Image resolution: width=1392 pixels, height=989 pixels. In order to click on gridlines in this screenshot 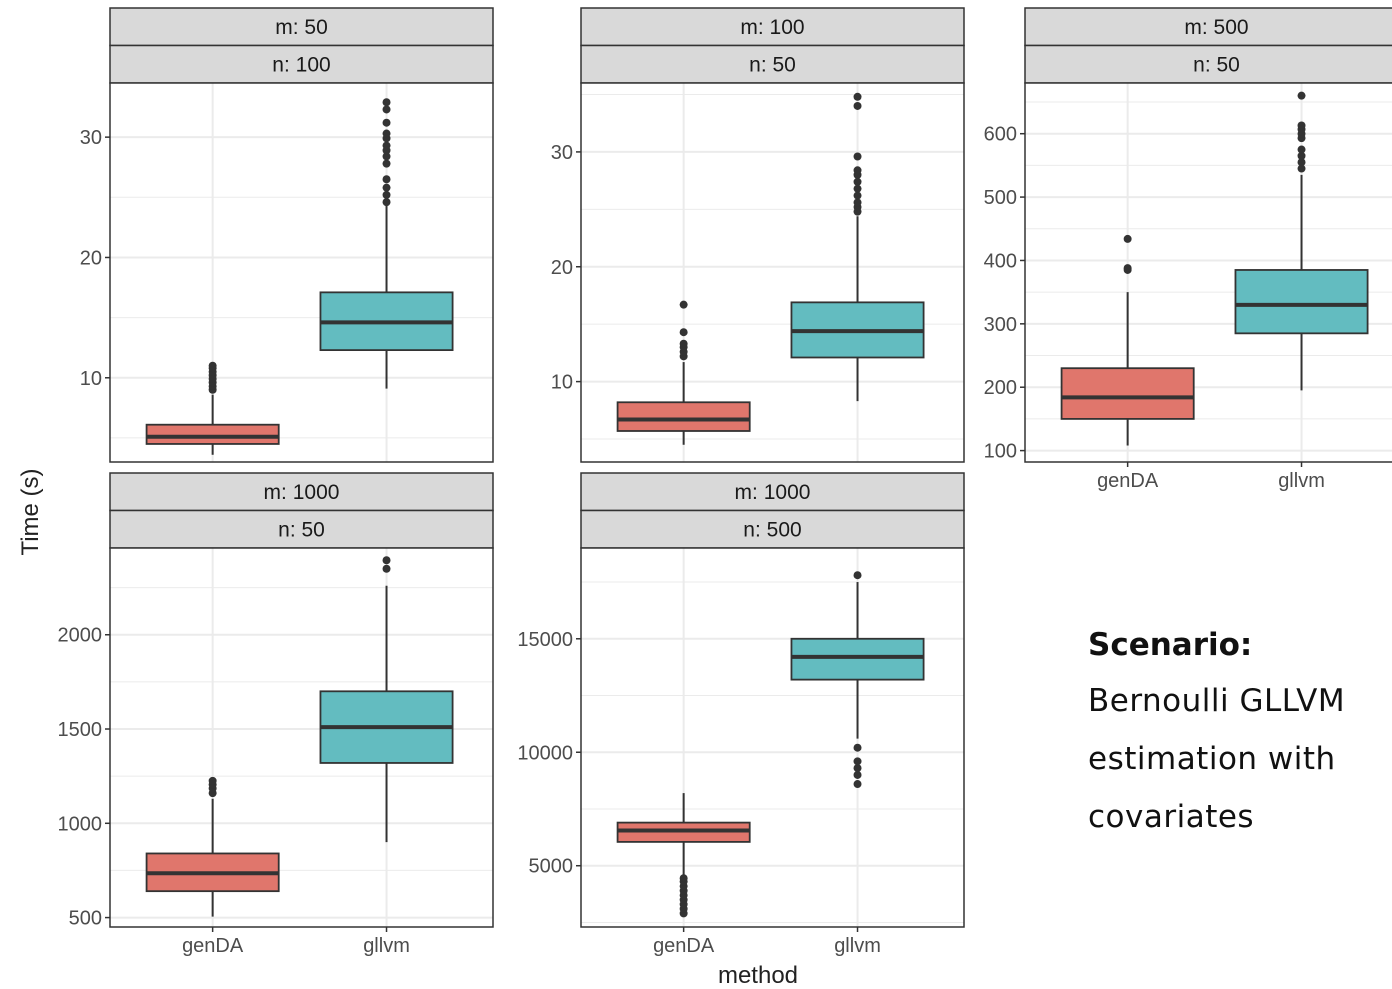, I will do `click(301, 272)`.